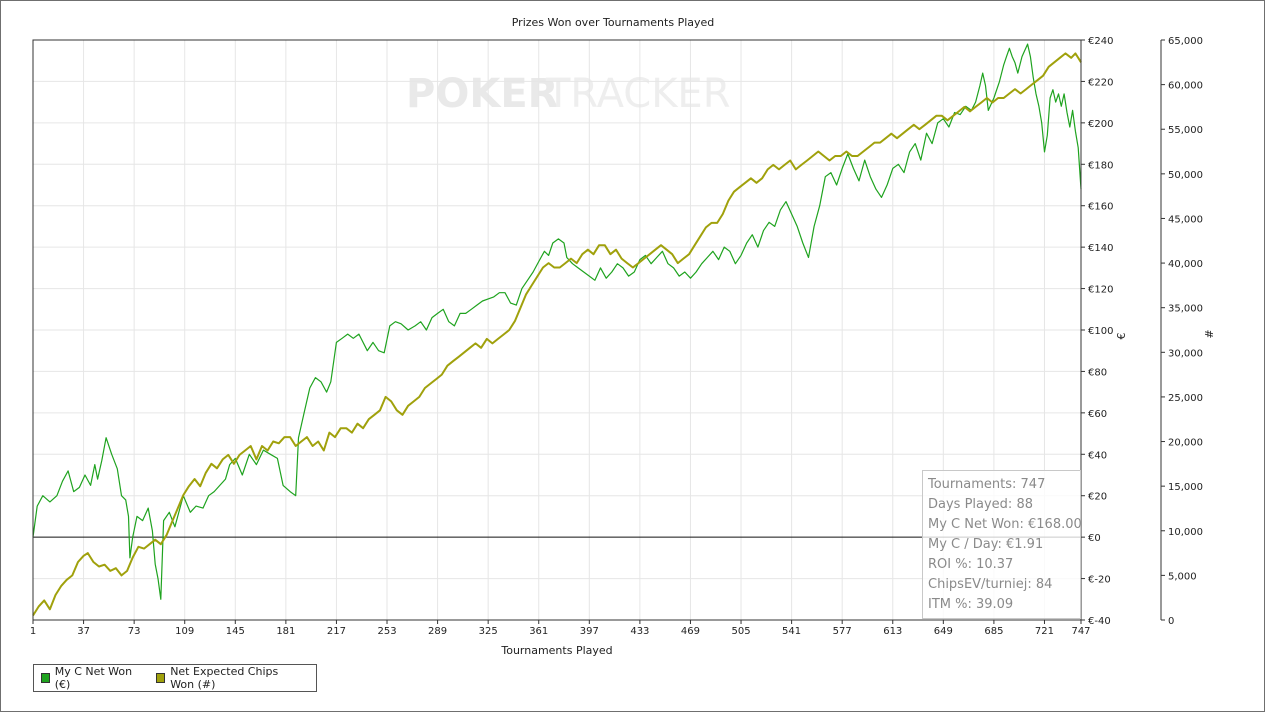 This screenshot has width=1265, height=715. I want to click on legend-swatch-olive, so click(161, 678).